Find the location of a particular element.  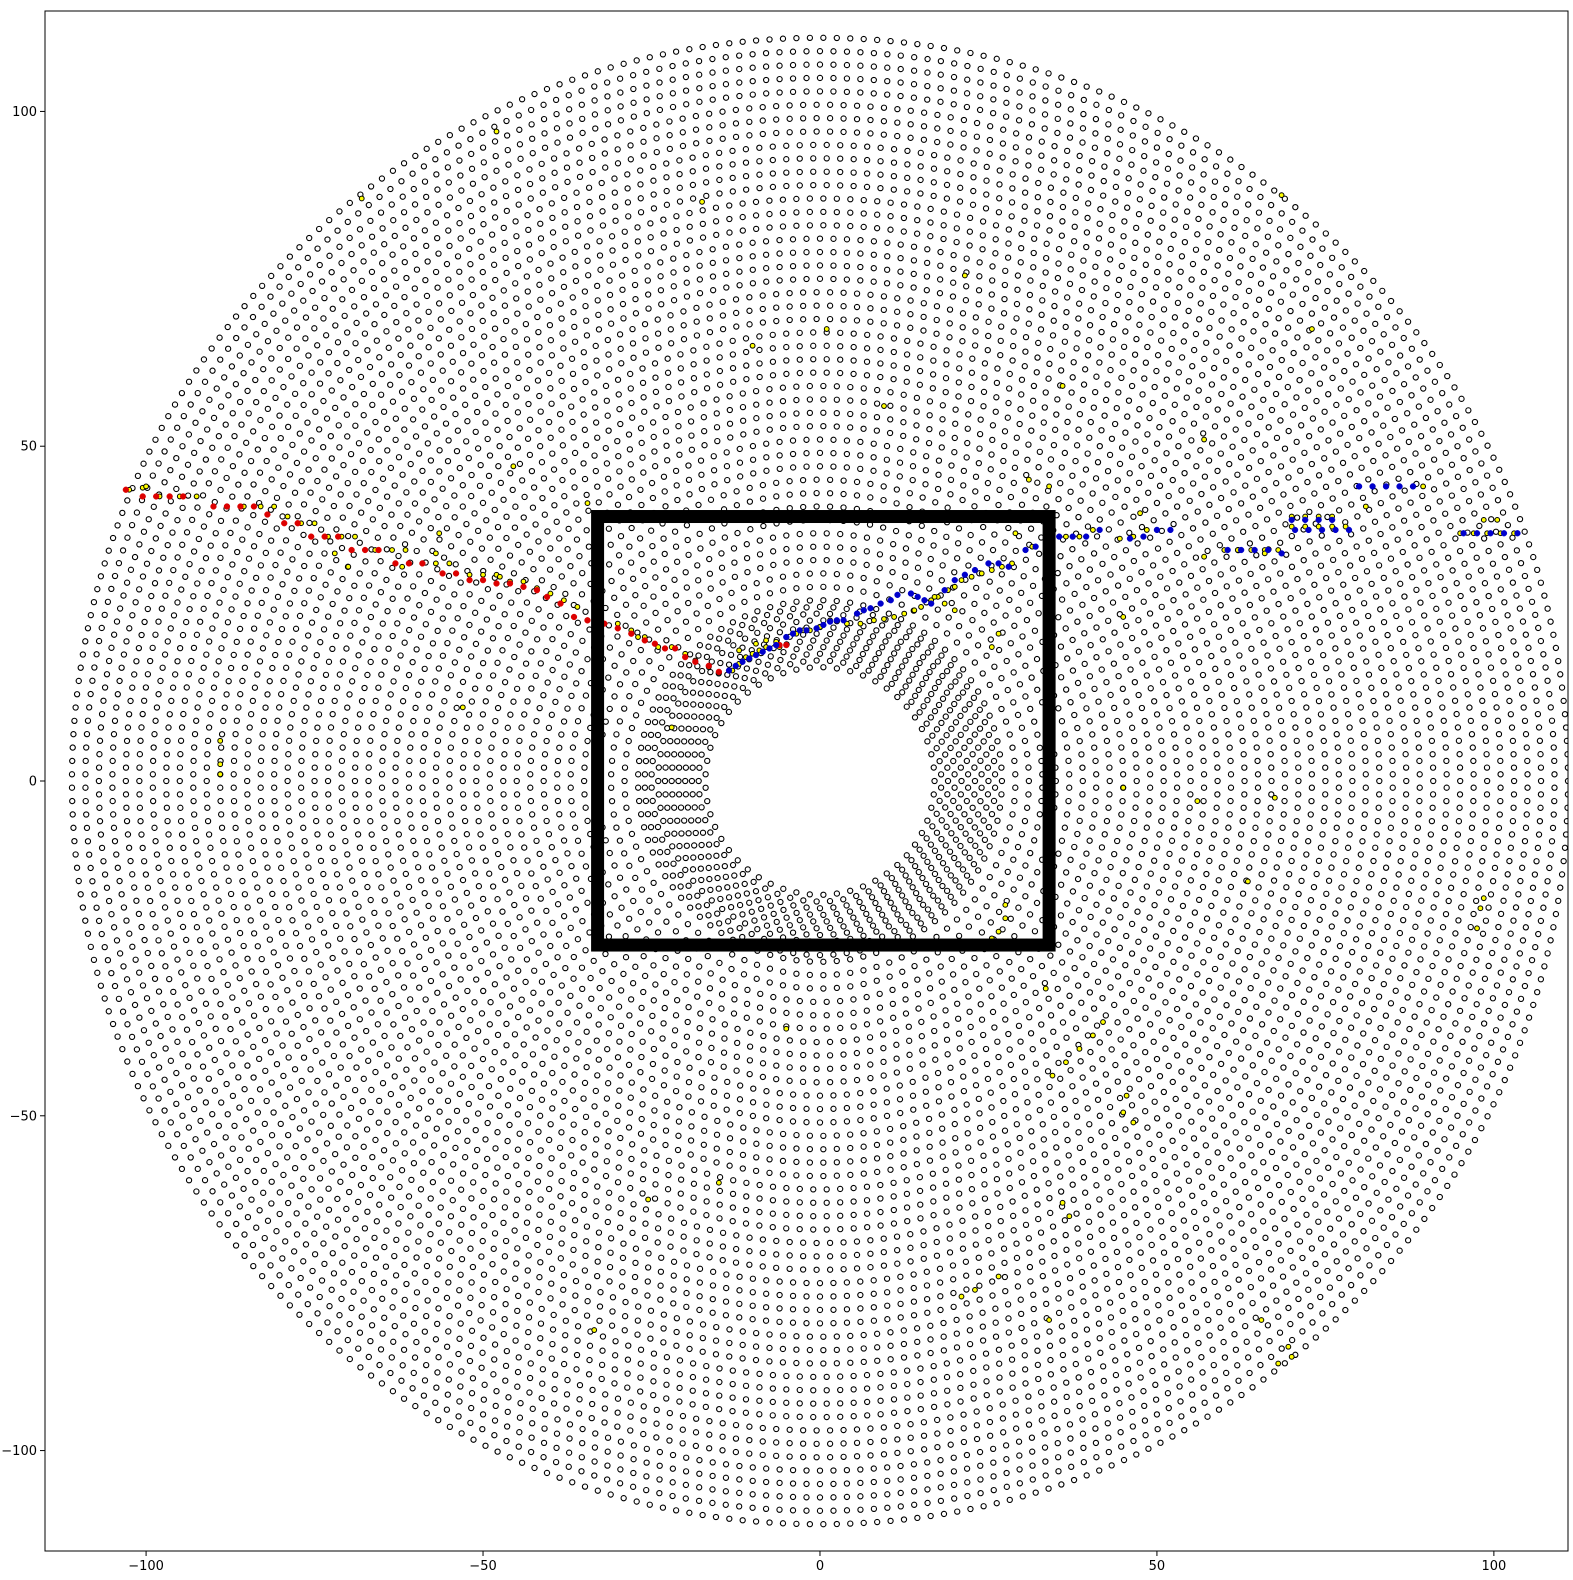

ring is located at coordinates (820, 781).